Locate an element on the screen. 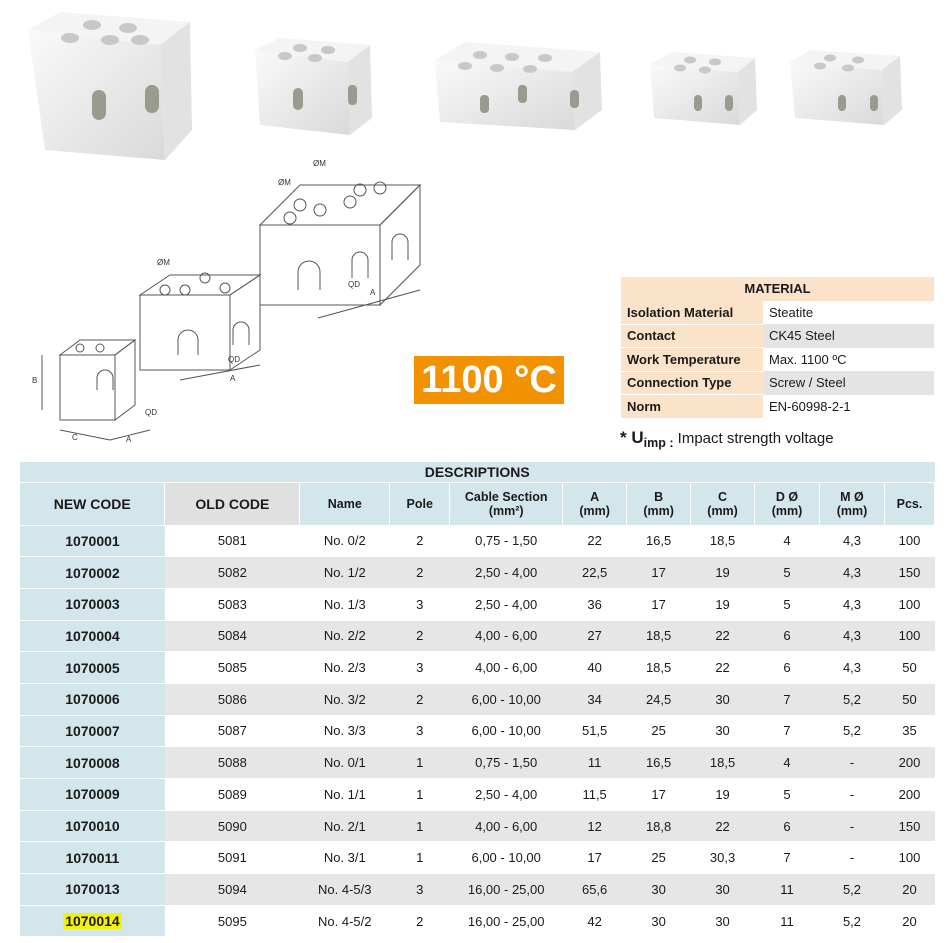 The height and width of the screenshot is (943, 950). table-cell: No. 4-5/2 is located at coordinates (344, 921).